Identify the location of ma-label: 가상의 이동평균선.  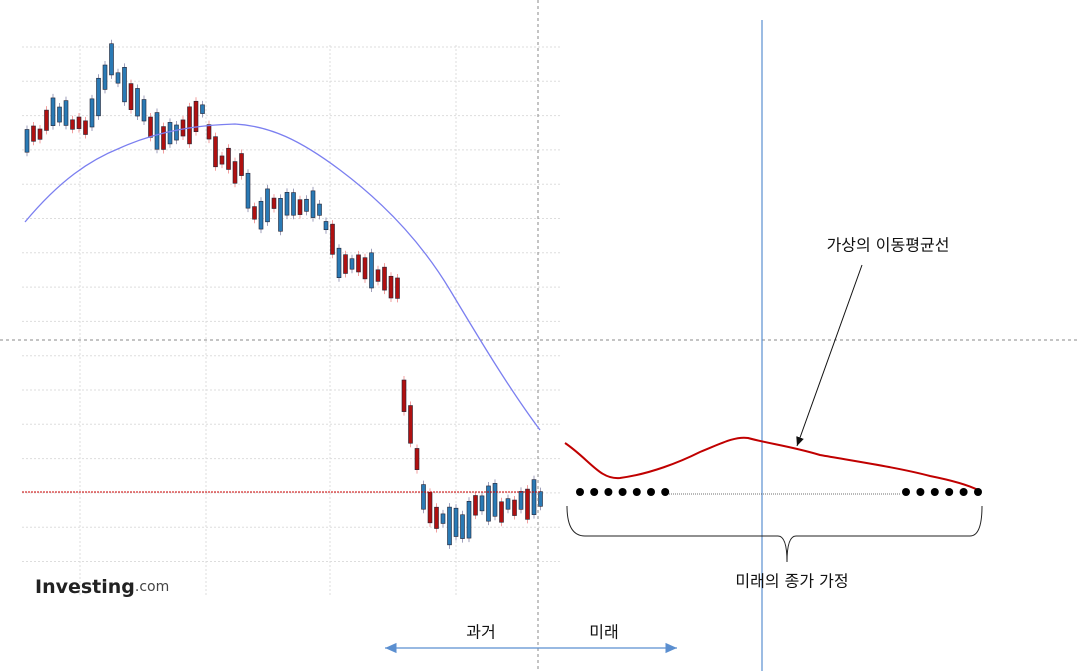
(888, 245).